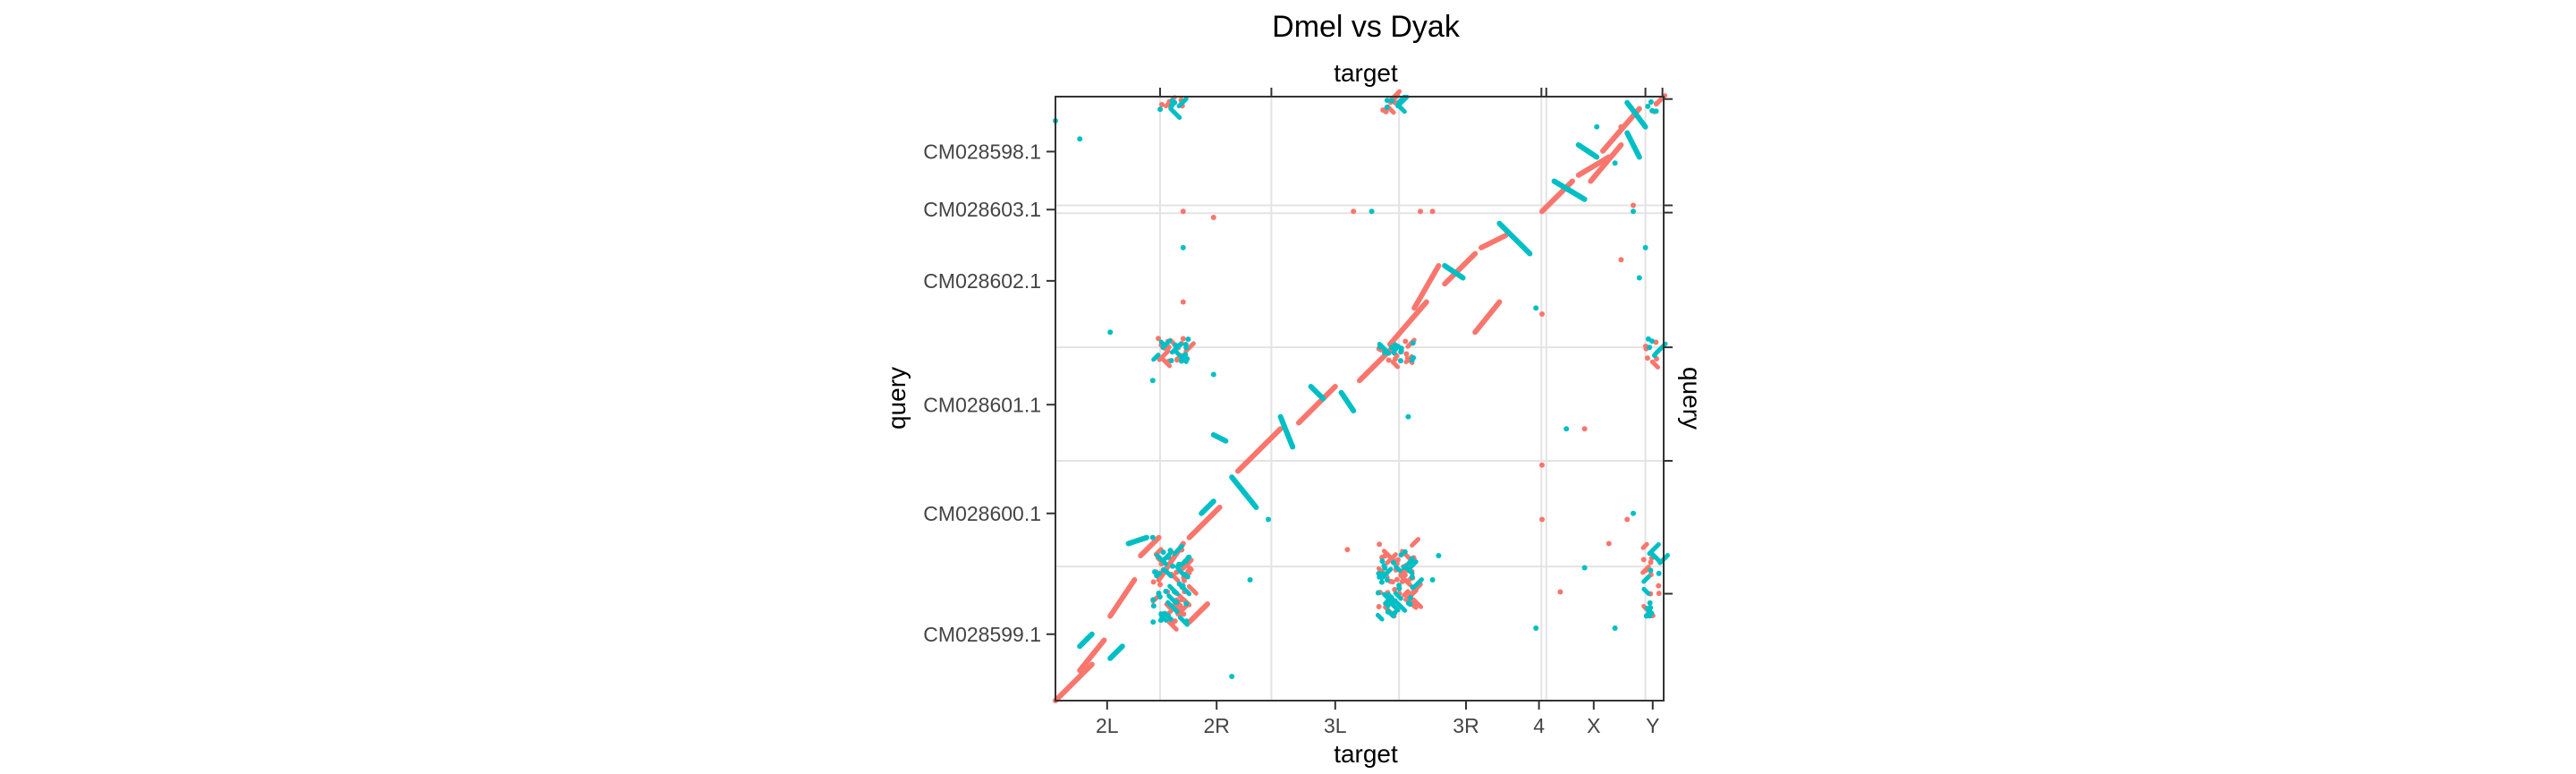  What do you see at coordinates (982, 281) in the screenshot?
I see `y-tick-label: CM028602.1` at bounding box center [982, 281].